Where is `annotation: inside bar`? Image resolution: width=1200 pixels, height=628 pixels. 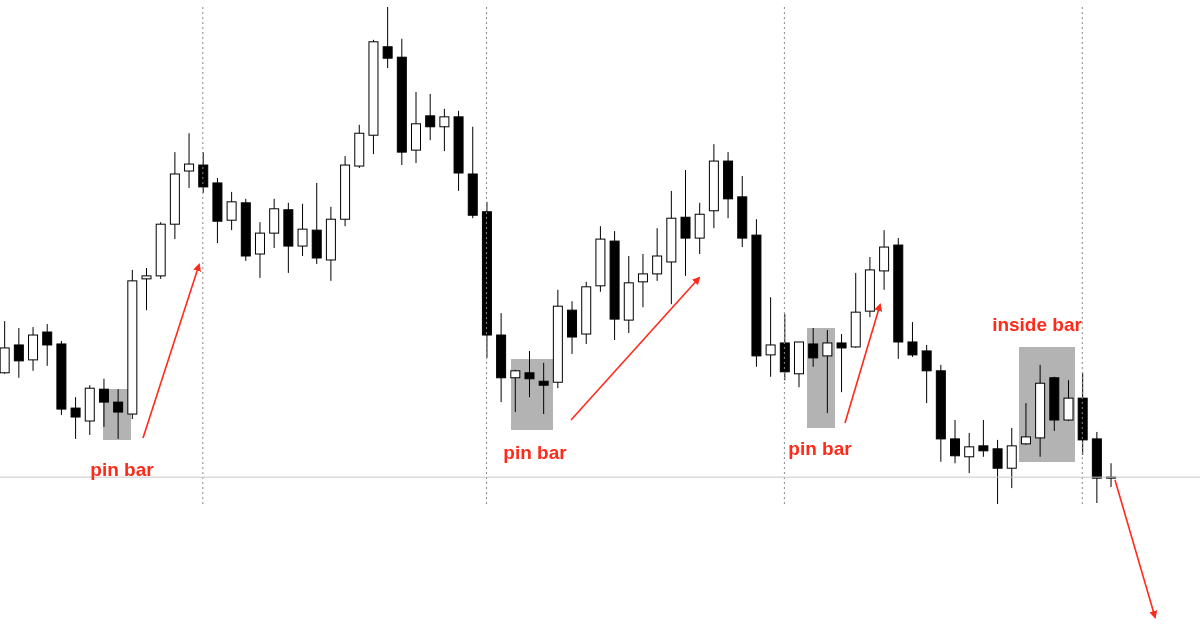 annotation: inside bar is located at coordinates (1037, 325).